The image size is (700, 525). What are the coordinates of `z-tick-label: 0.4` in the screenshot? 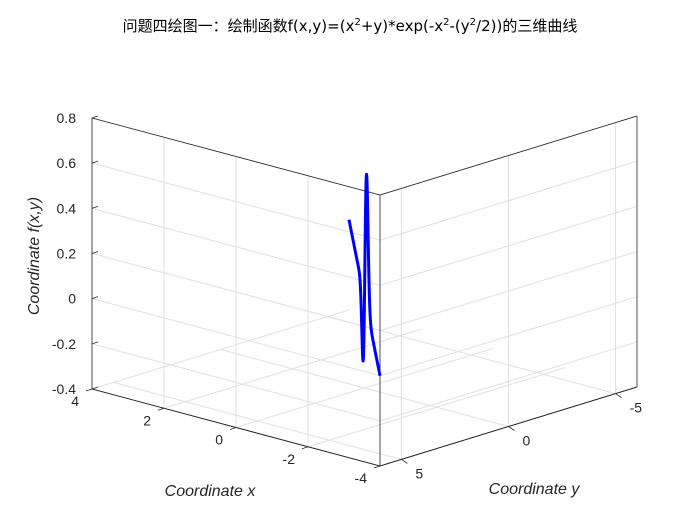 It's located at (67, 208).